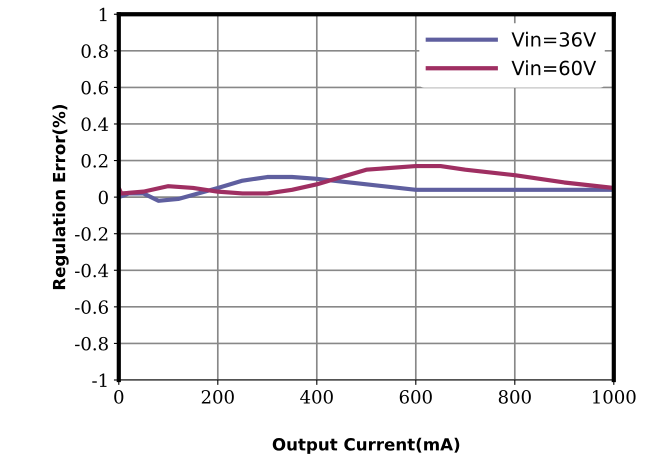  What do you see at coordinates (91, 234) in the screenshot?
I see `y-tick-label: -0.2` at bounding box center [91, 234].